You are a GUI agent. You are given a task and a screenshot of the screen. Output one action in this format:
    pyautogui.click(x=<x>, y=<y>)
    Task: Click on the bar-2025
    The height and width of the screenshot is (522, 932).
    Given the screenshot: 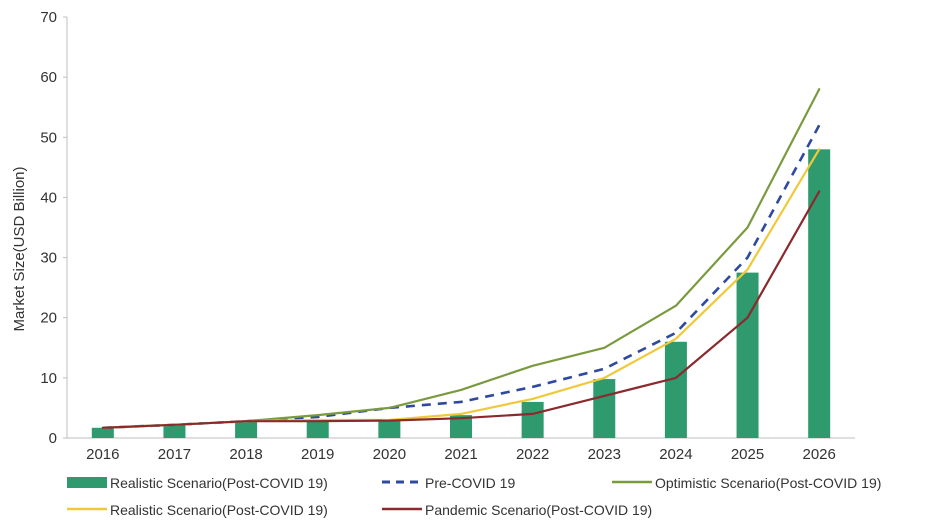 What is the action you would take?
    pyautogui.click(x=747, y=355)
    